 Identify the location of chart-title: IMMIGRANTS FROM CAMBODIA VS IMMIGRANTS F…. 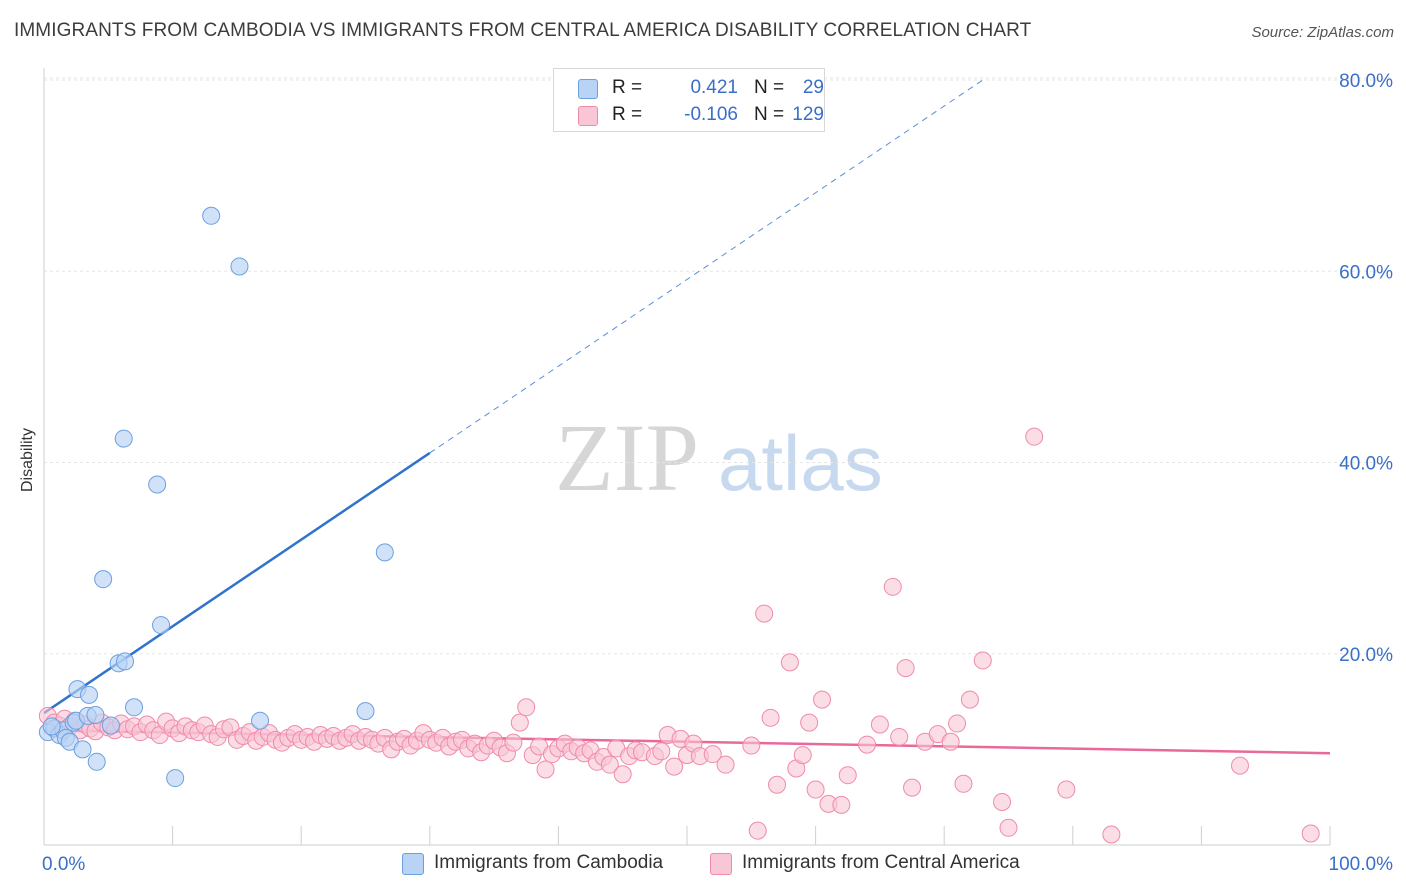
(523, 30).